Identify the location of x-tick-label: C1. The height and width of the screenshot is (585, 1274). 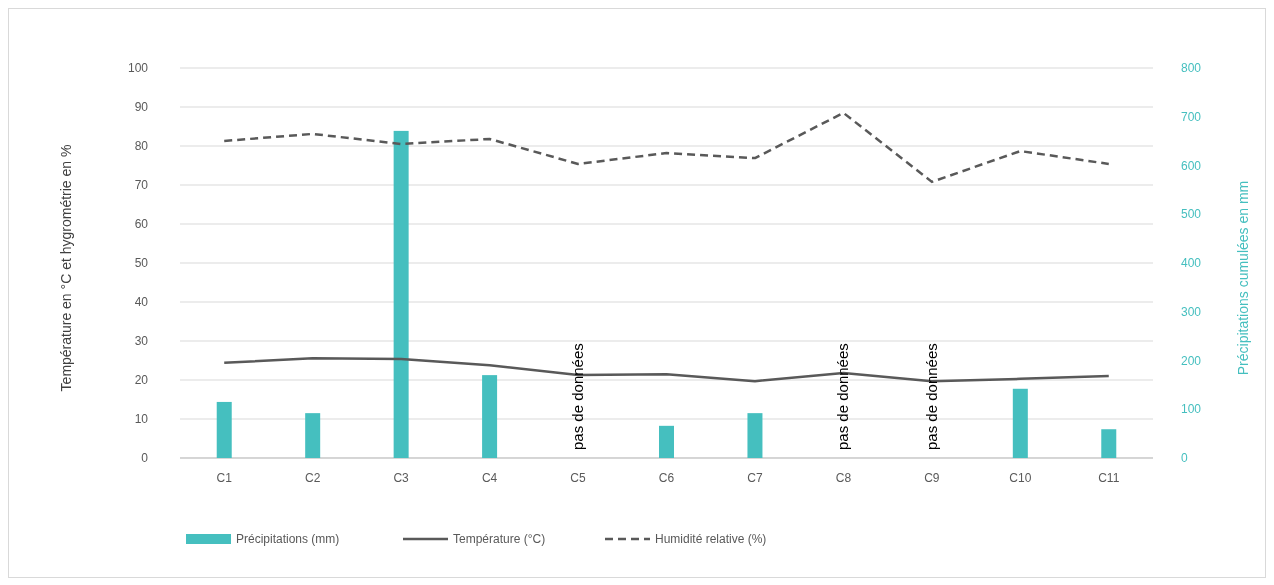
(224, 478).